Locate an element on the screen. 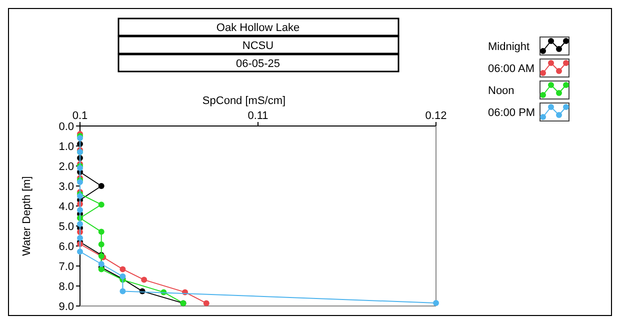 The image size is (620, 324). y-tick-label: 5.0 is located at coordinates (66, 227).